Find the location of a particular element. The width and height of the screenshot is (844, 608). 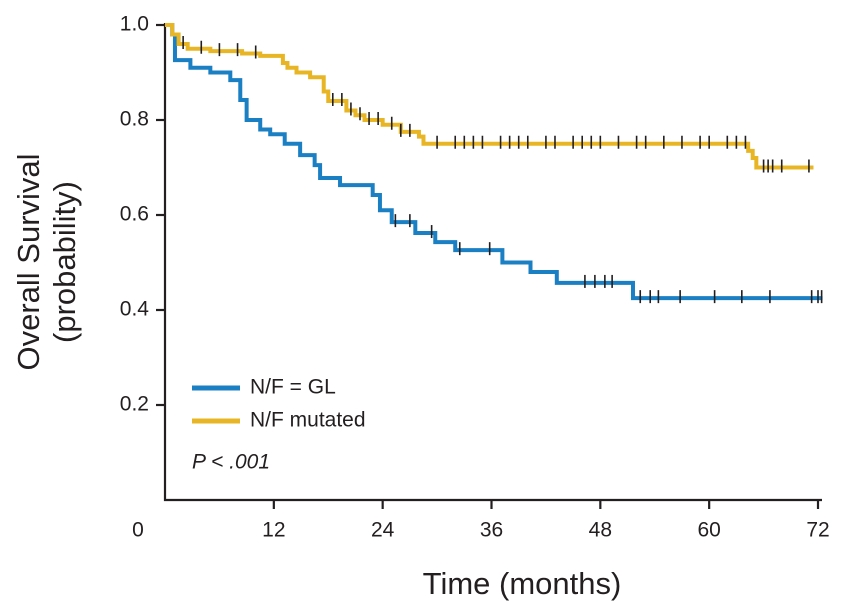

y-tick-label: 0.6 is located at coordinates (134, 214).